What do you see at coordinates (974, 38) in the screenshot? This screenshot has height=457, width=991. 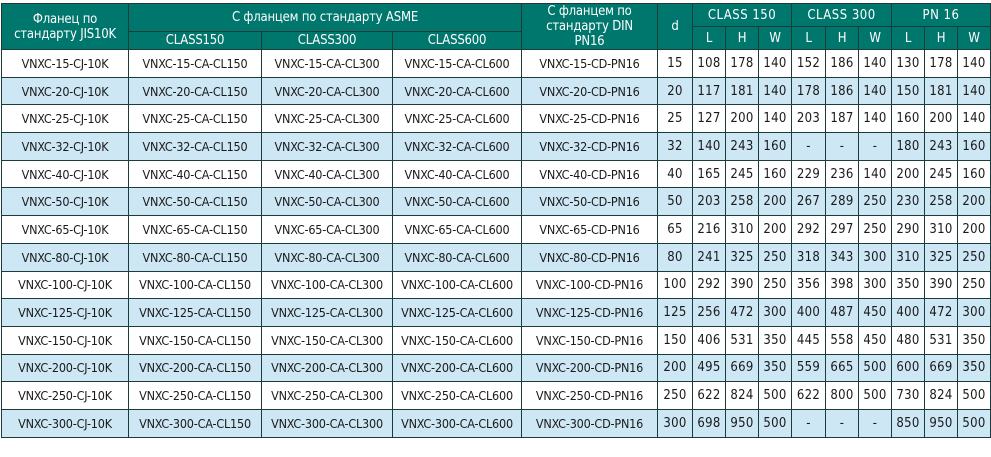 I see `header-dim: W` at bounding box center [974, 38].